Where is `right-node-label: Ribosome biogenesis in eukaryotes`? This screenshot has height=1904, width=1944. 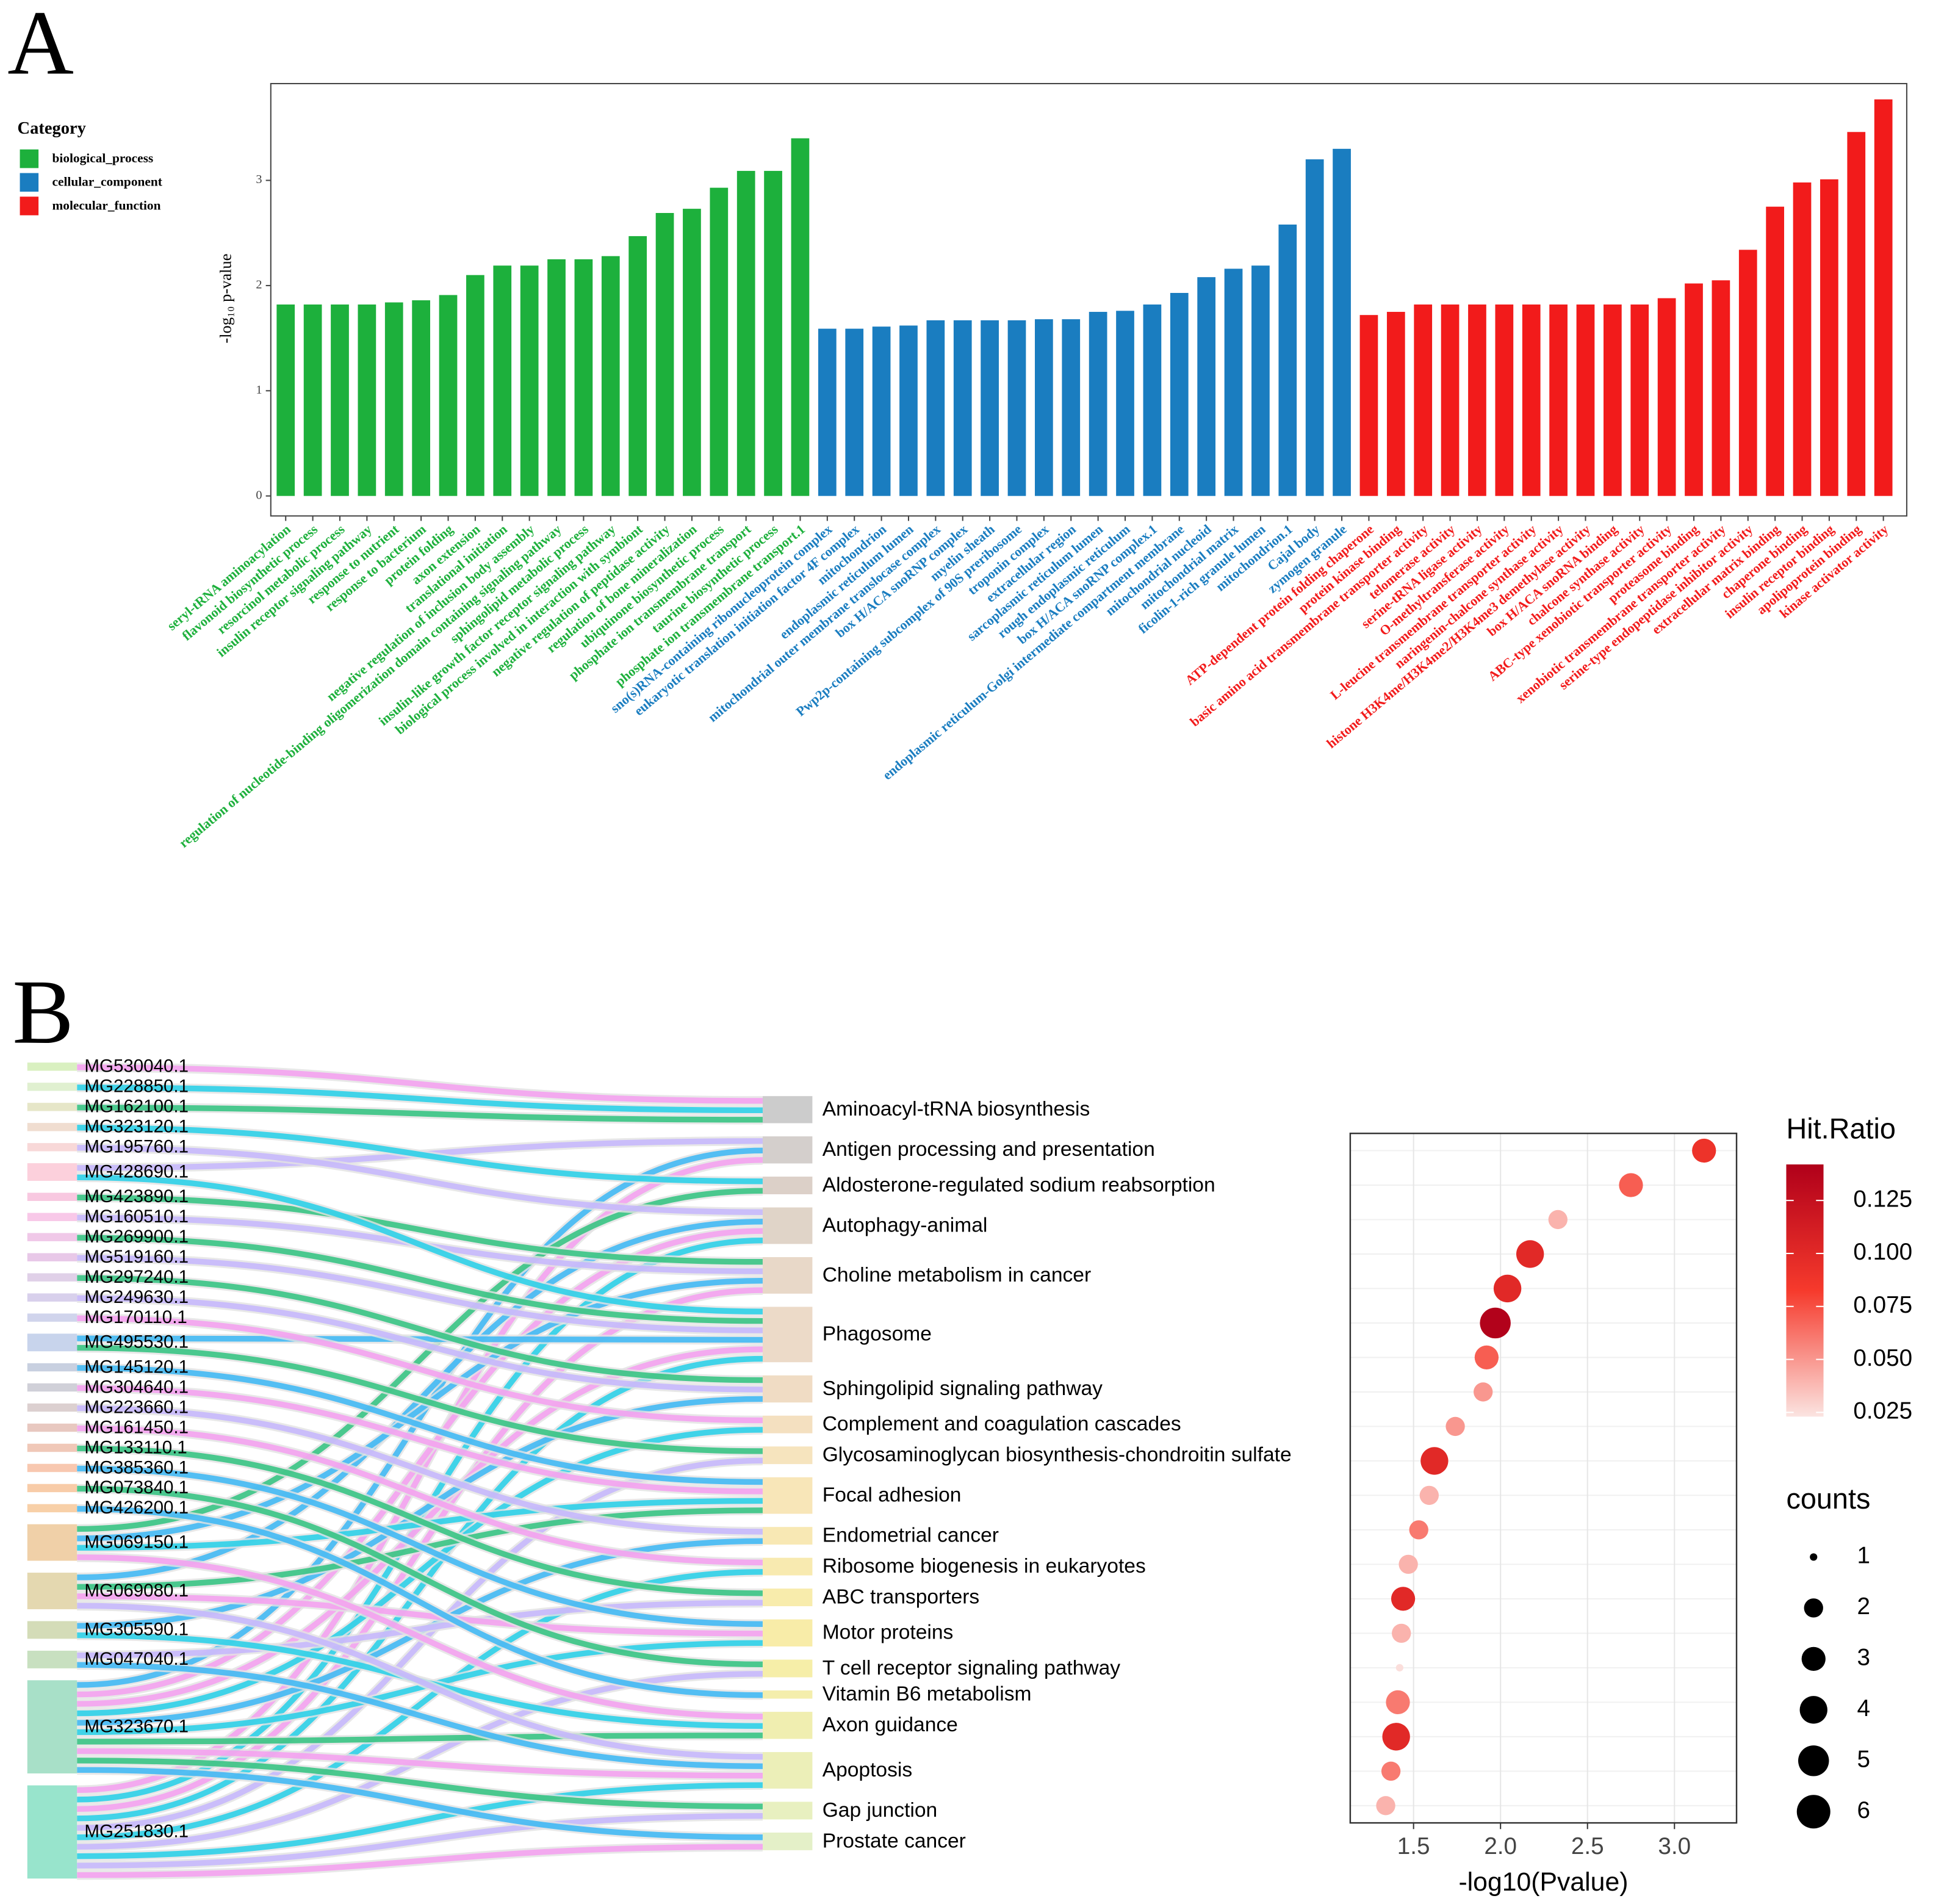 right-node-label: Ribosome biogenesis in eukaryotes is located at coordinates (984, 1567).